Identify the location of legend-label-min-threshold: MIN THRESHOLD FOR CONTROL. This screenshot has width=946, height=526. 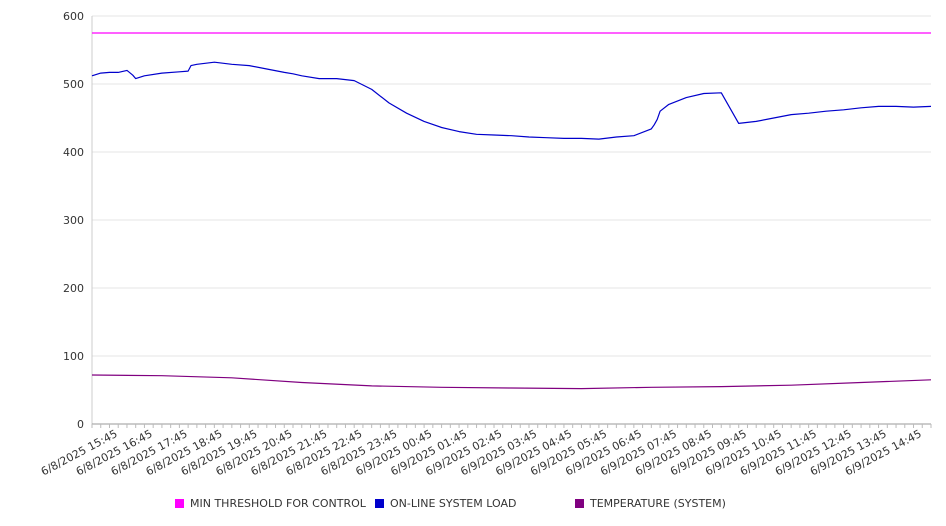
(278, 503).